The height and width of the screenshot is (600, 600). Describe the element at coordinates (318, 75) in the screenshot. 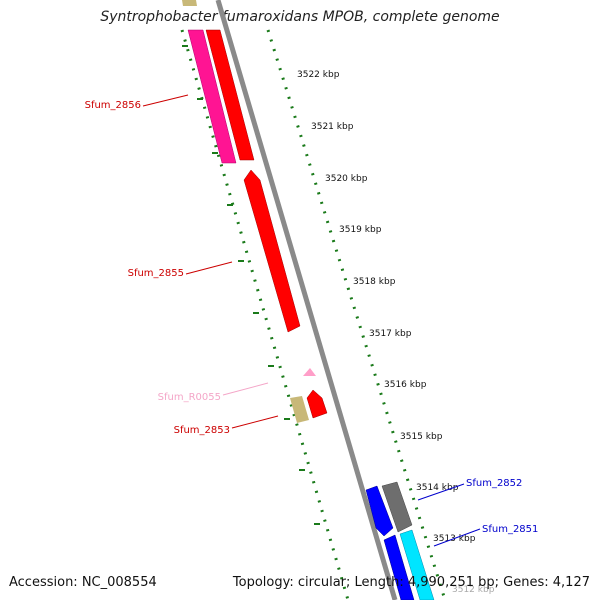

I see `scale-label: 3522 kbp` at that location.